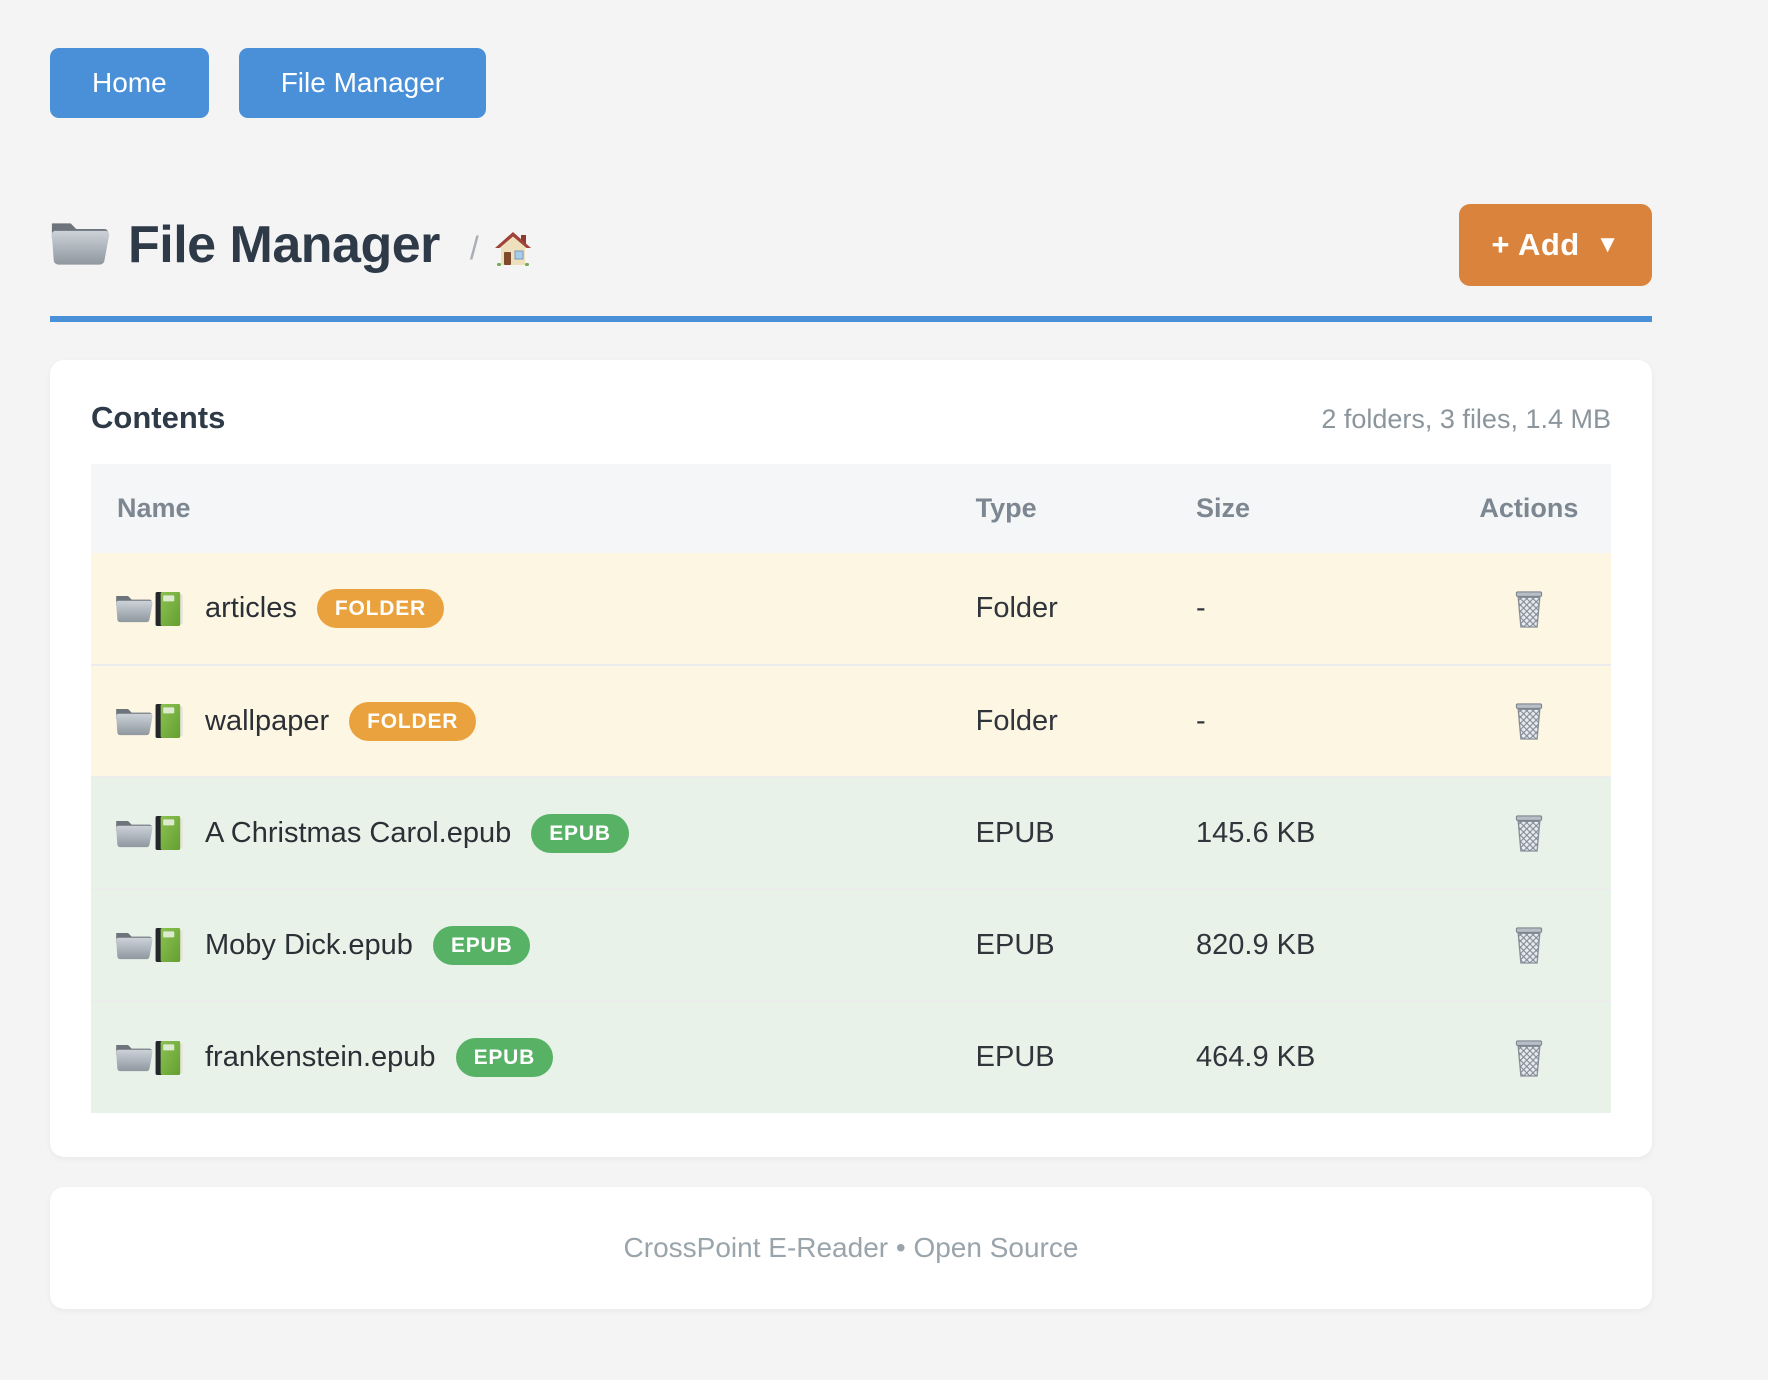 This screenshot has width=1768, height=1380. Describe the element at coordinates (358, 832) in the screenshot. I see `file-name: A Christmas Carol.epub` at that location.